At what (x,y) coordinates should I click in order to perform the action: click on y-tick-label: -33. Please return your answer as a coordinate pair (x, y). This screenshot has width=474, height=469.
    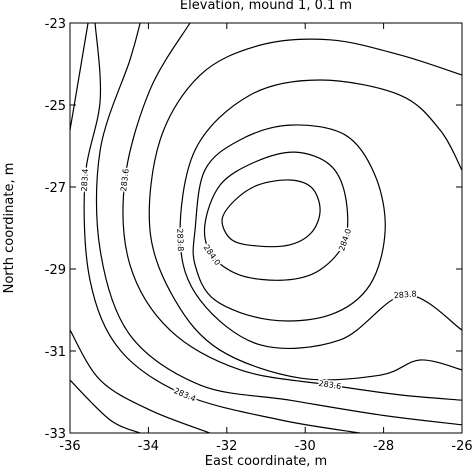
    Looking at the image, I should click on (55, 434).